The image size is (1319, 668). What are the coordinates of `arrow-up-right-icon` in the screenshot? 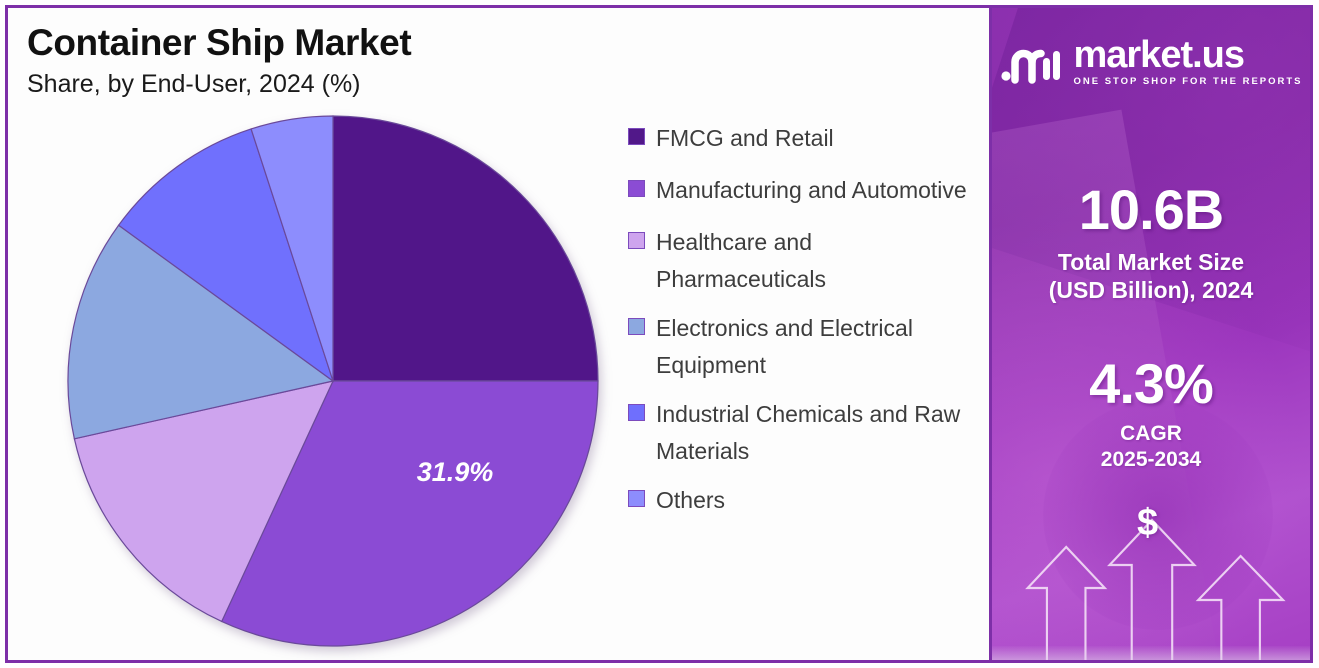 It's located at (1240, 607).